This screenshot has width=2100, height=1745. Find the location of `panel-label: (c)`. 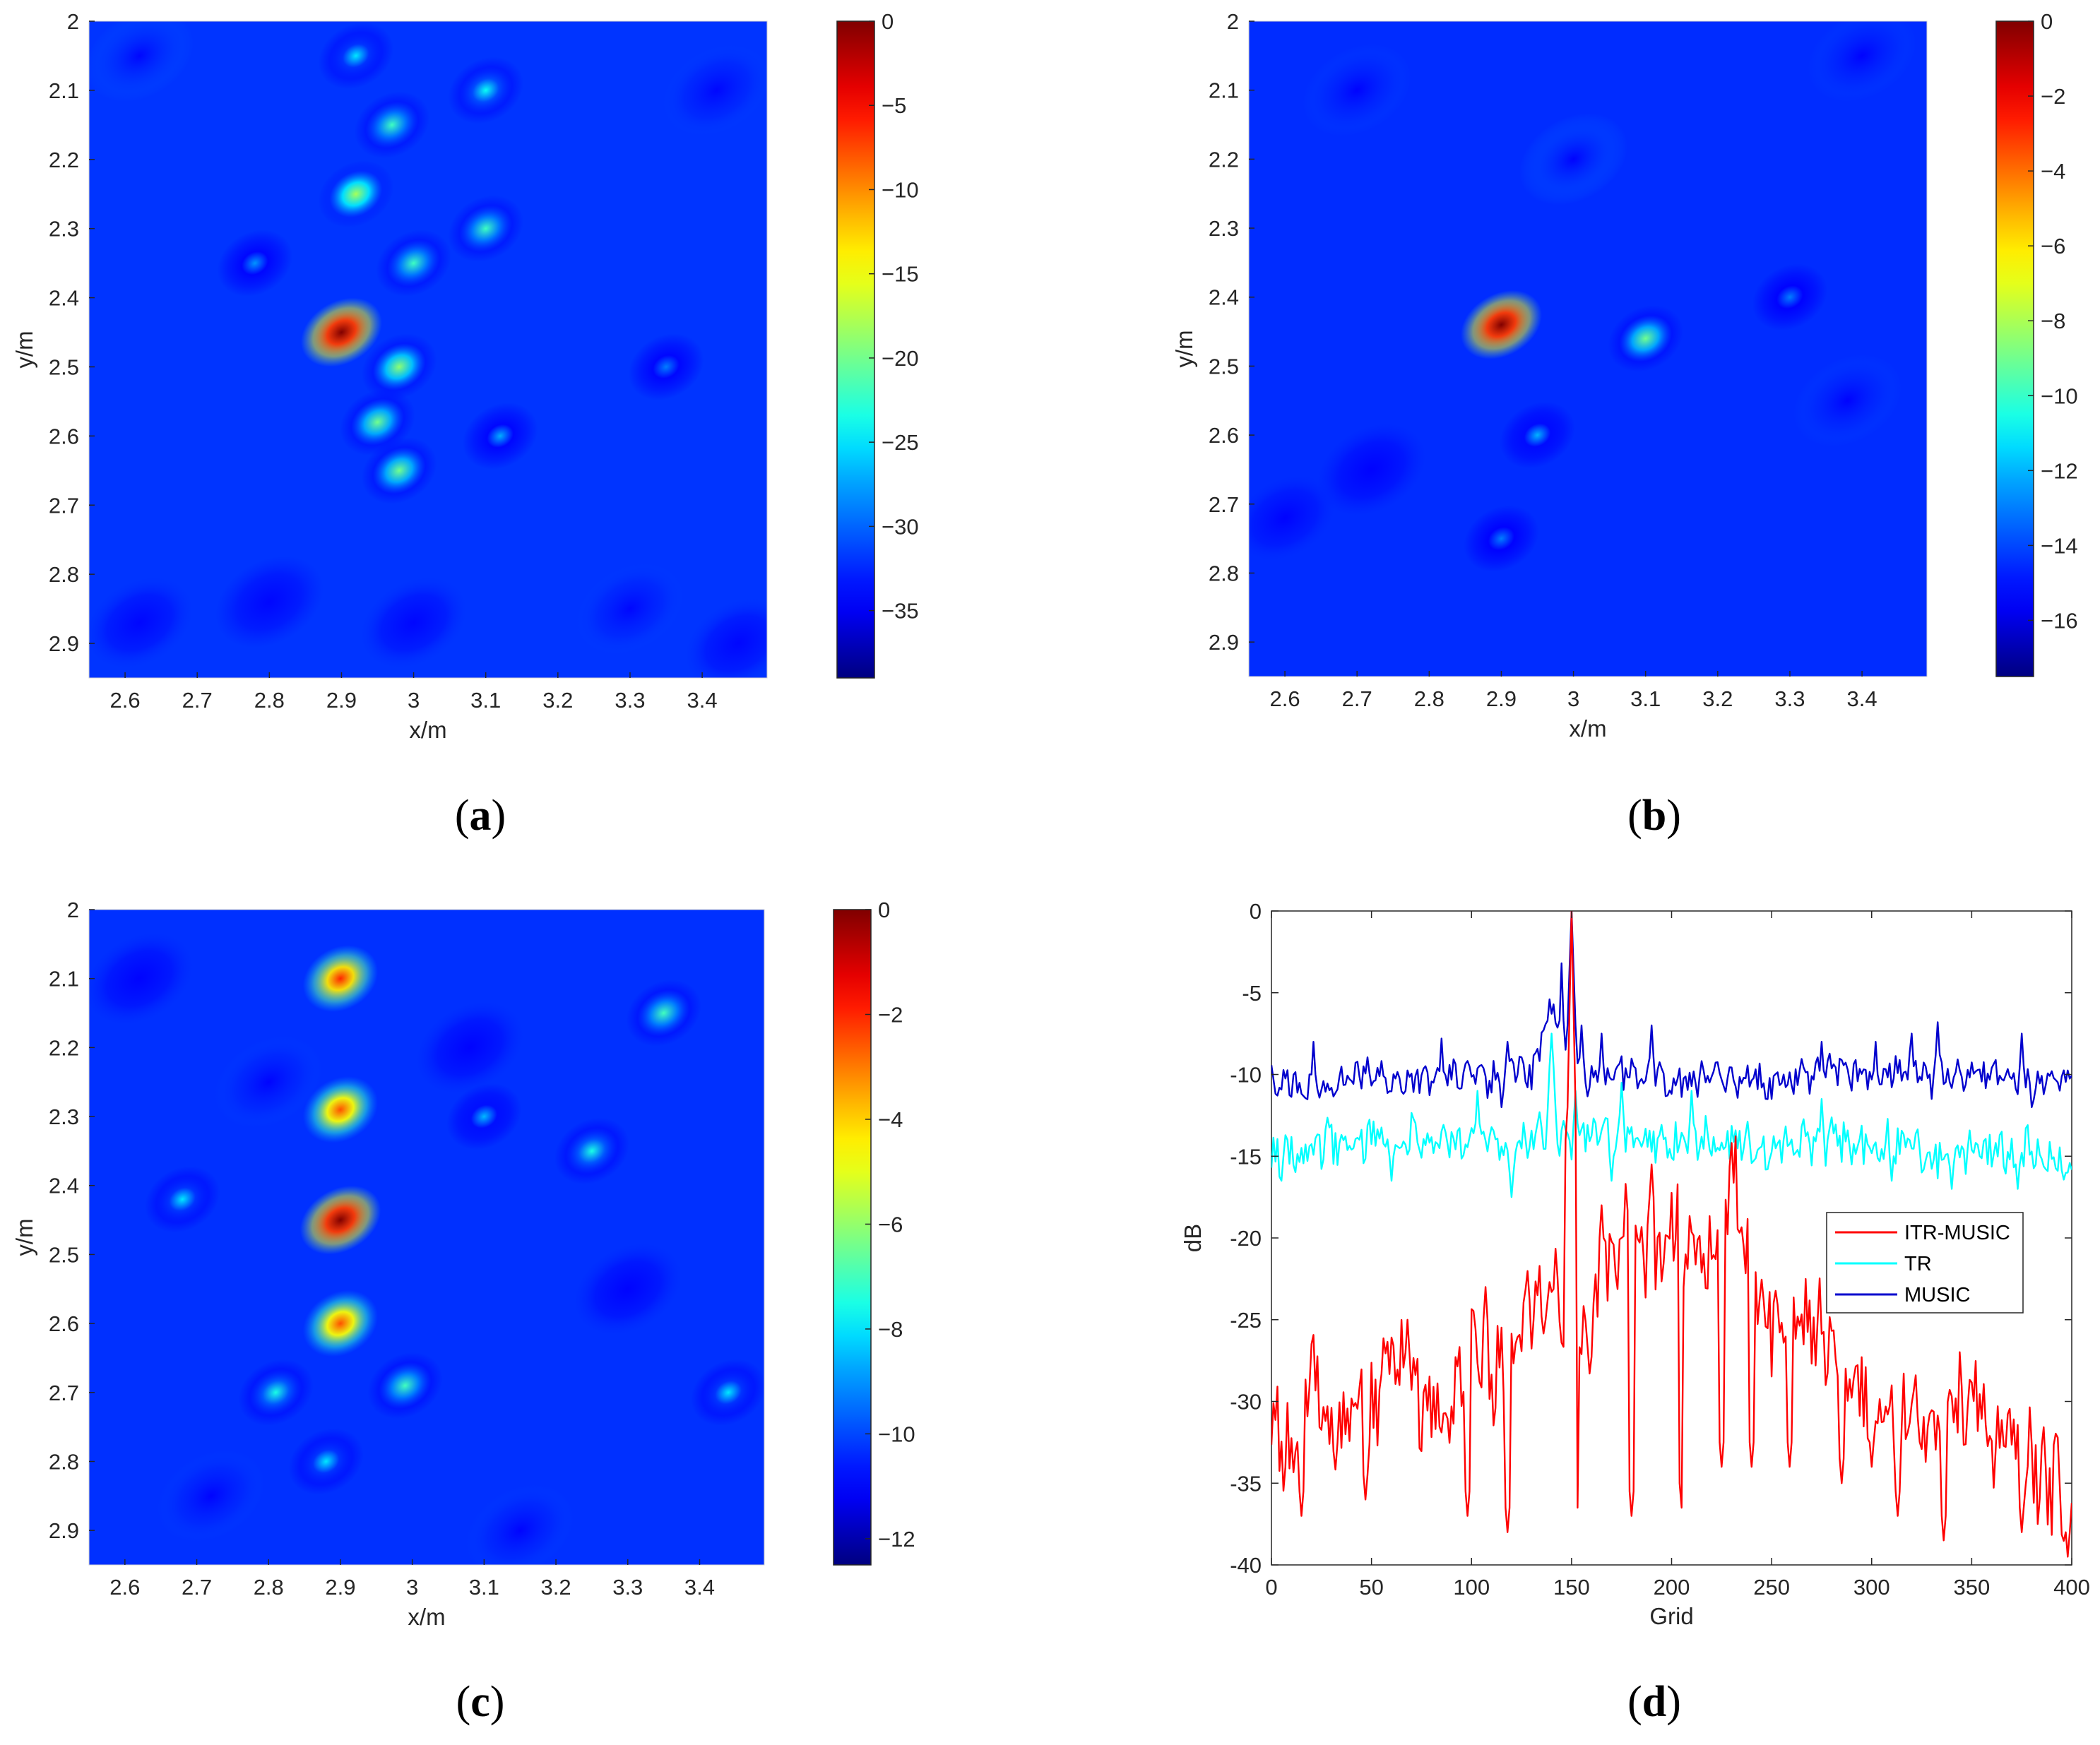

panel-label: (c) is located at coordinates (480, 1702).